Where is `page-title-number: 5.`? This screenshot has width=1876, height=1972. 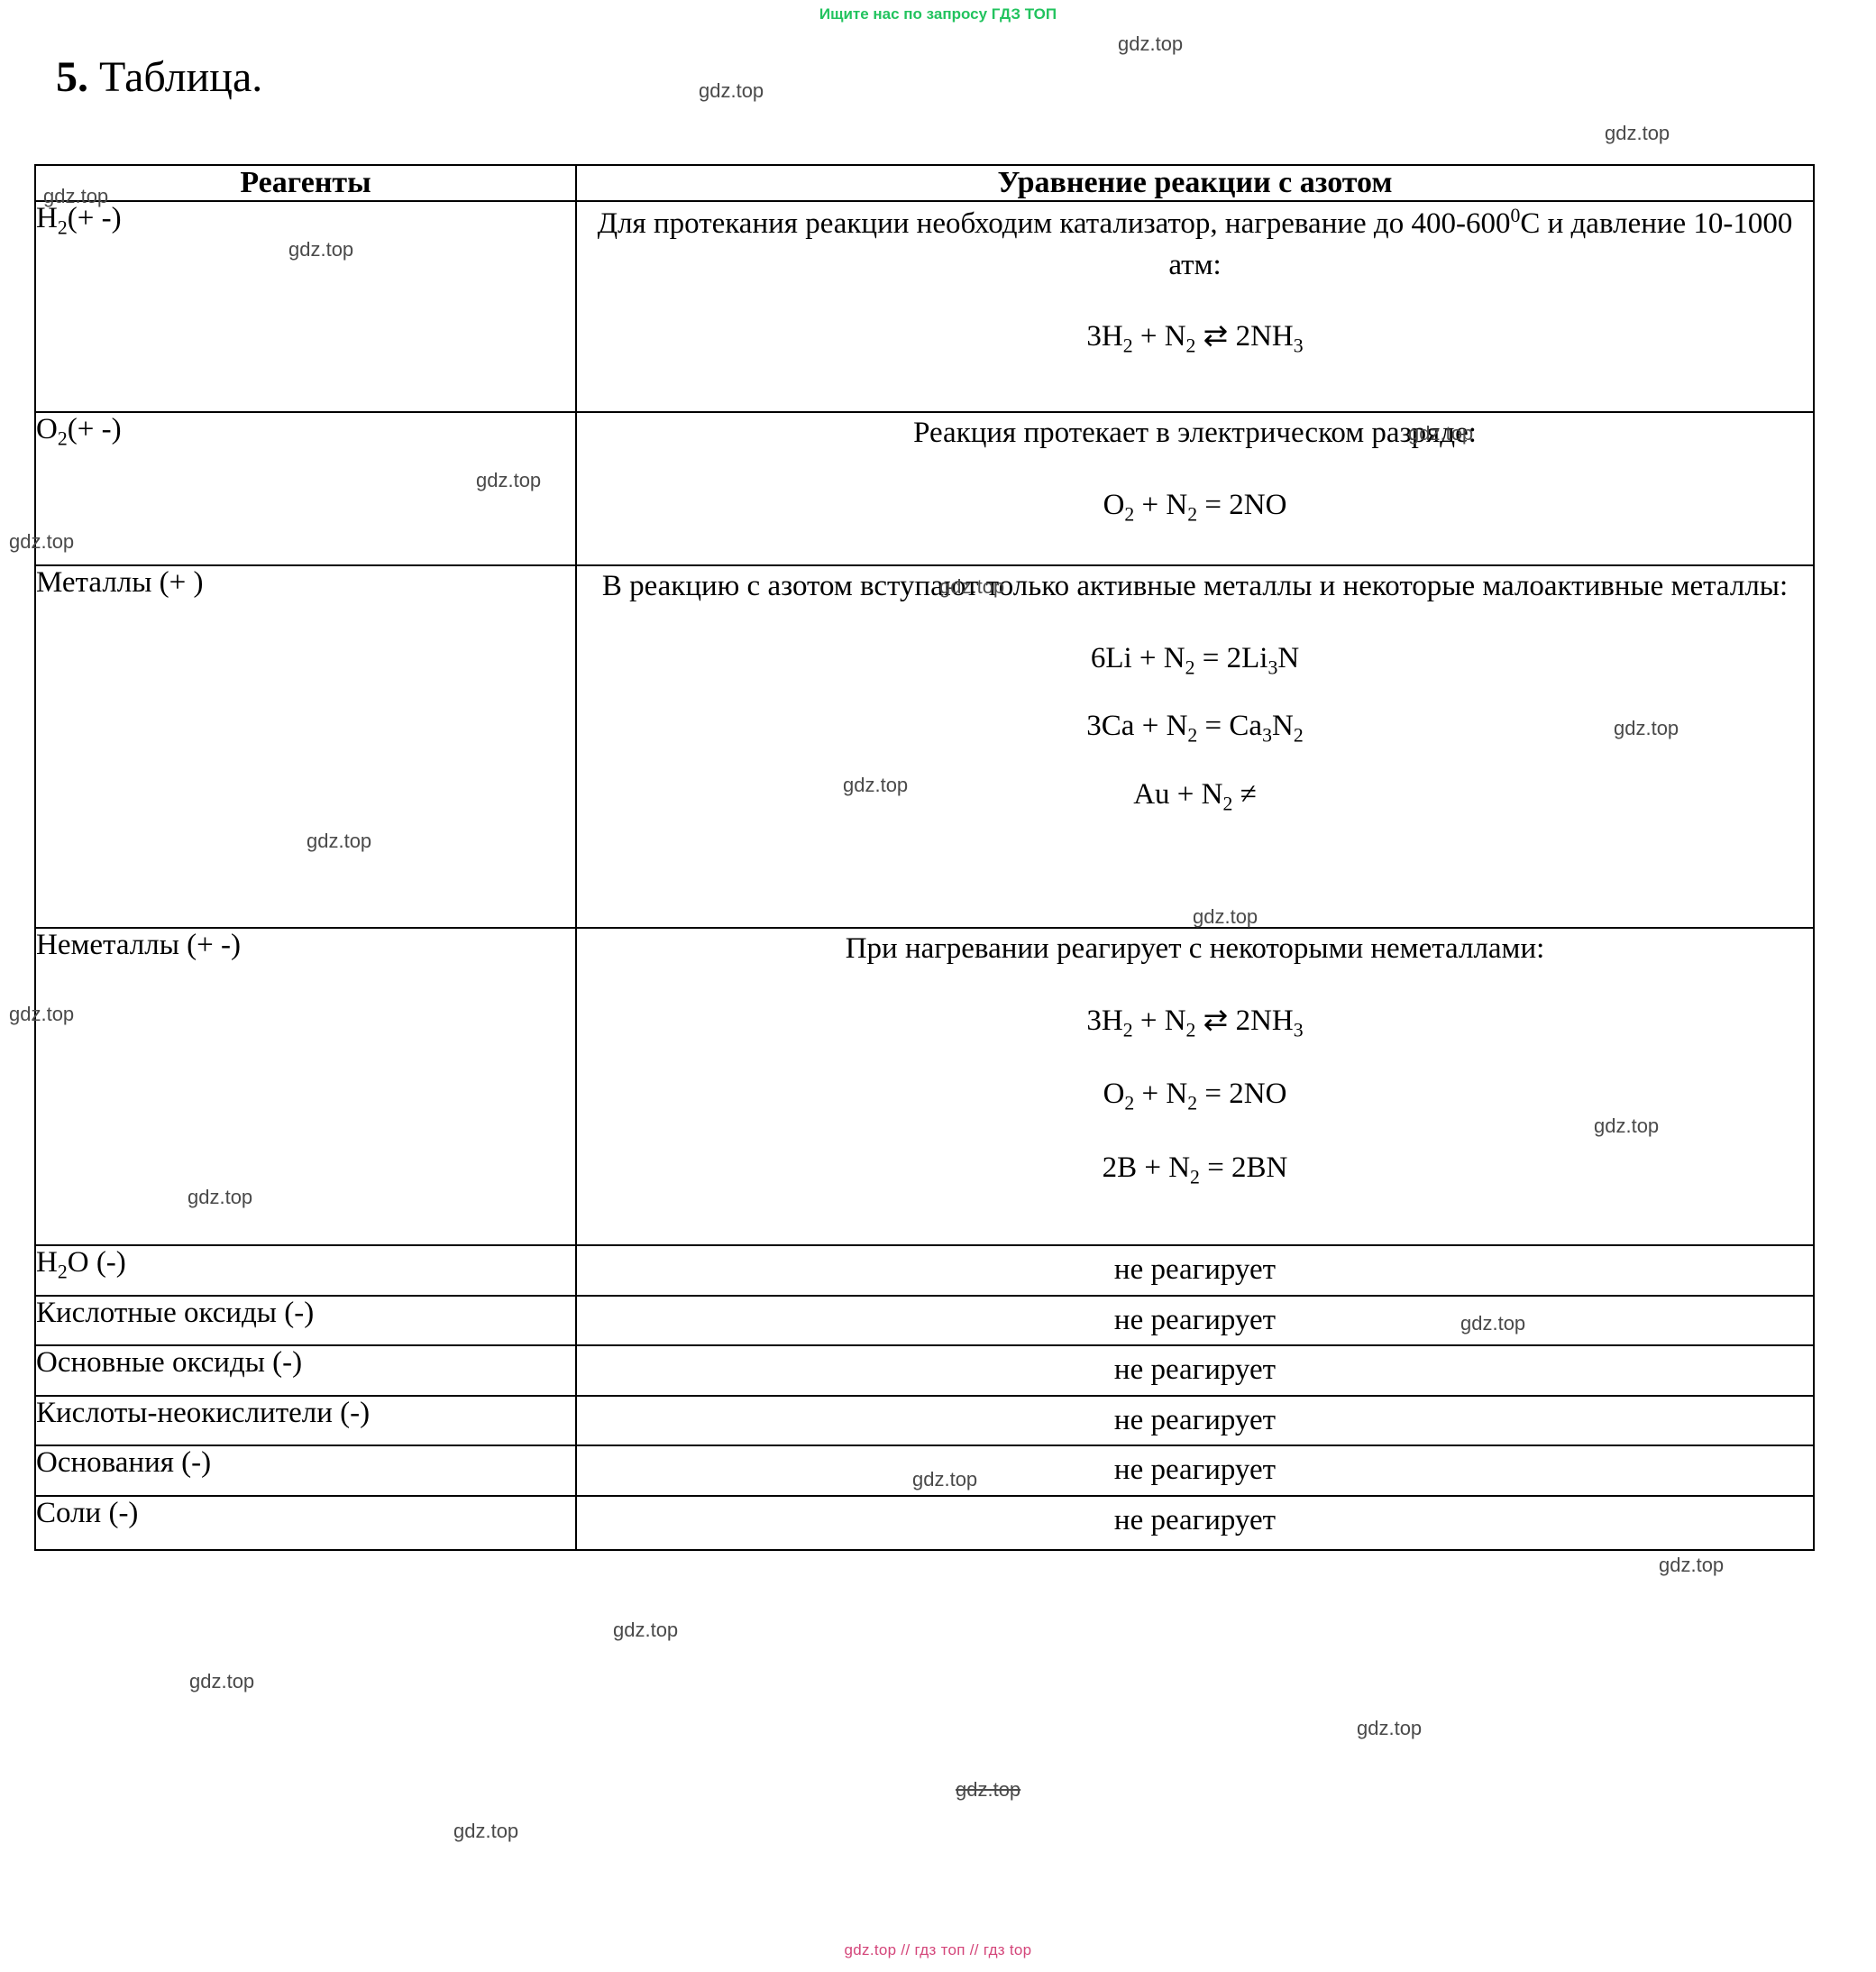 page-title-number: 5. is located at coordinates (72, 77).